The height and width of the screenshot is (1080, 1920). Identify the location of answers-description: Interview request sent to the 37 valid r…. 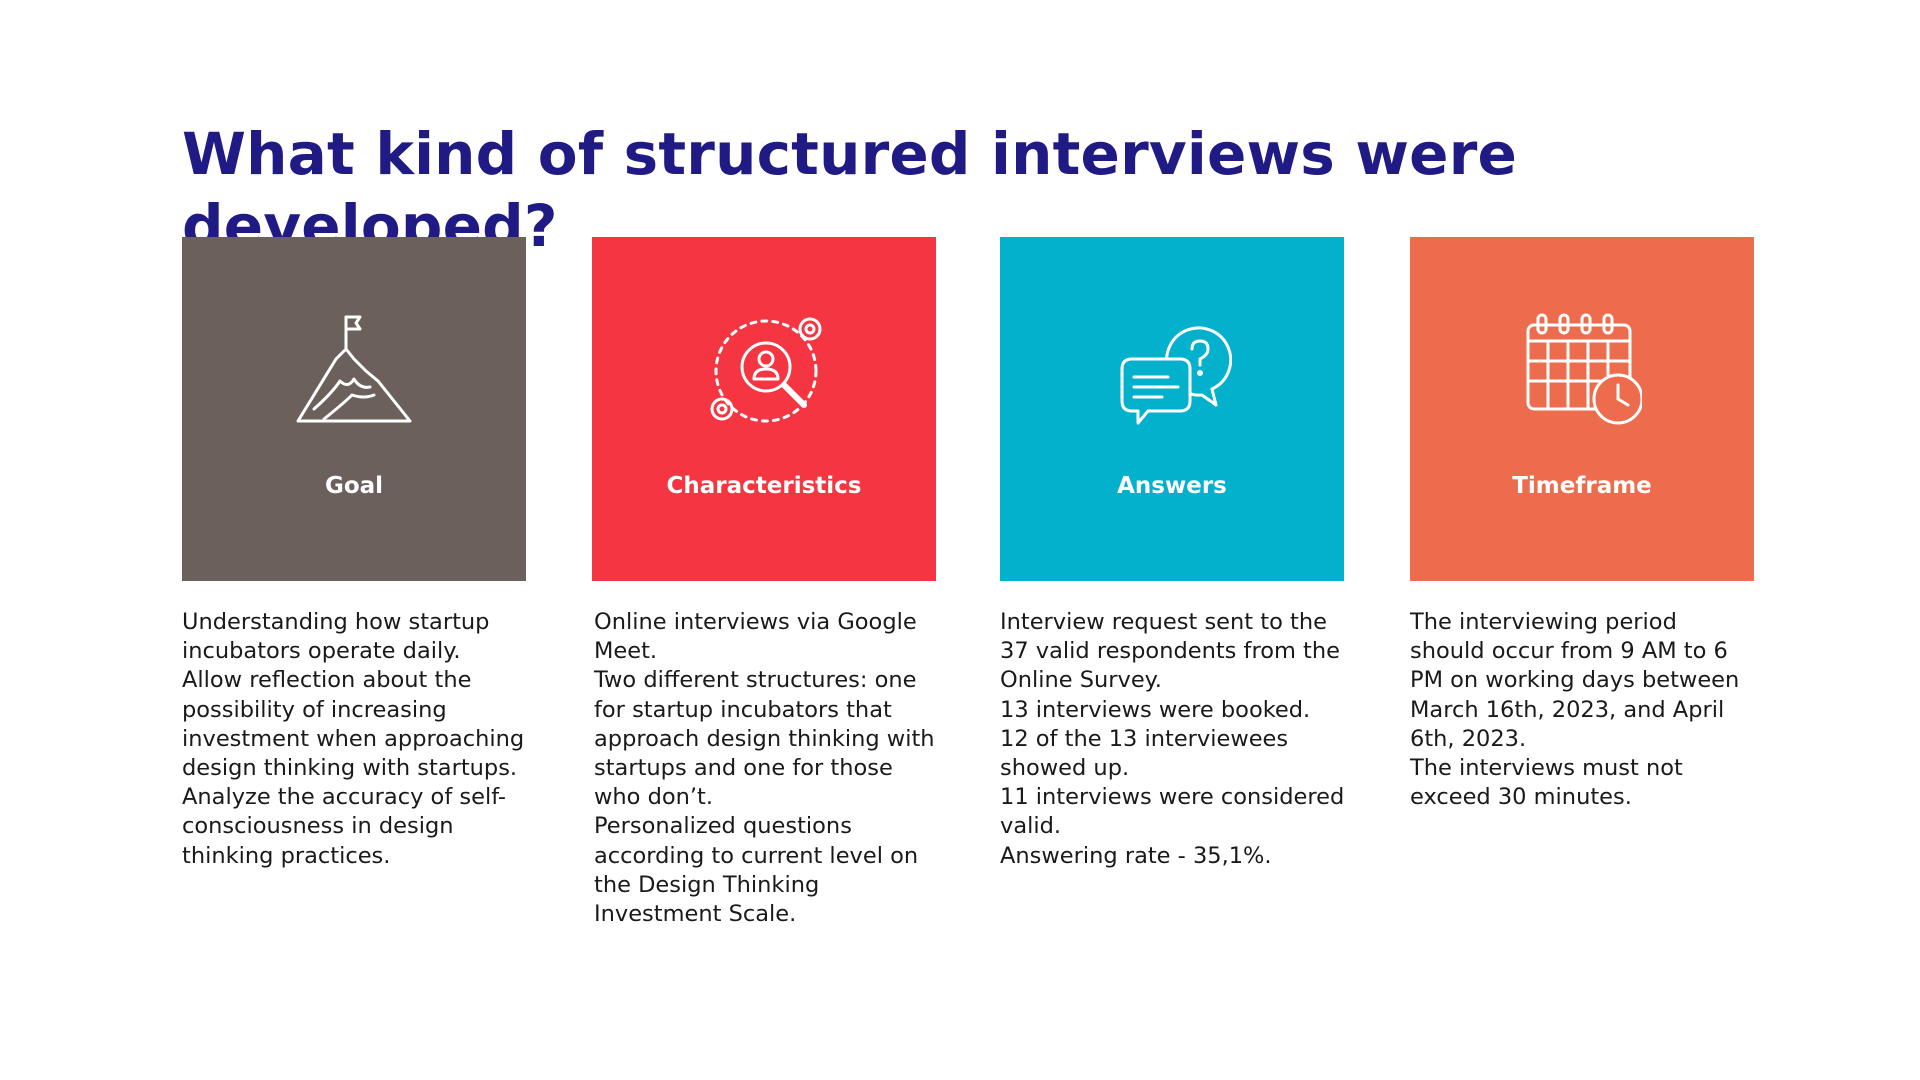
(1172, 739).